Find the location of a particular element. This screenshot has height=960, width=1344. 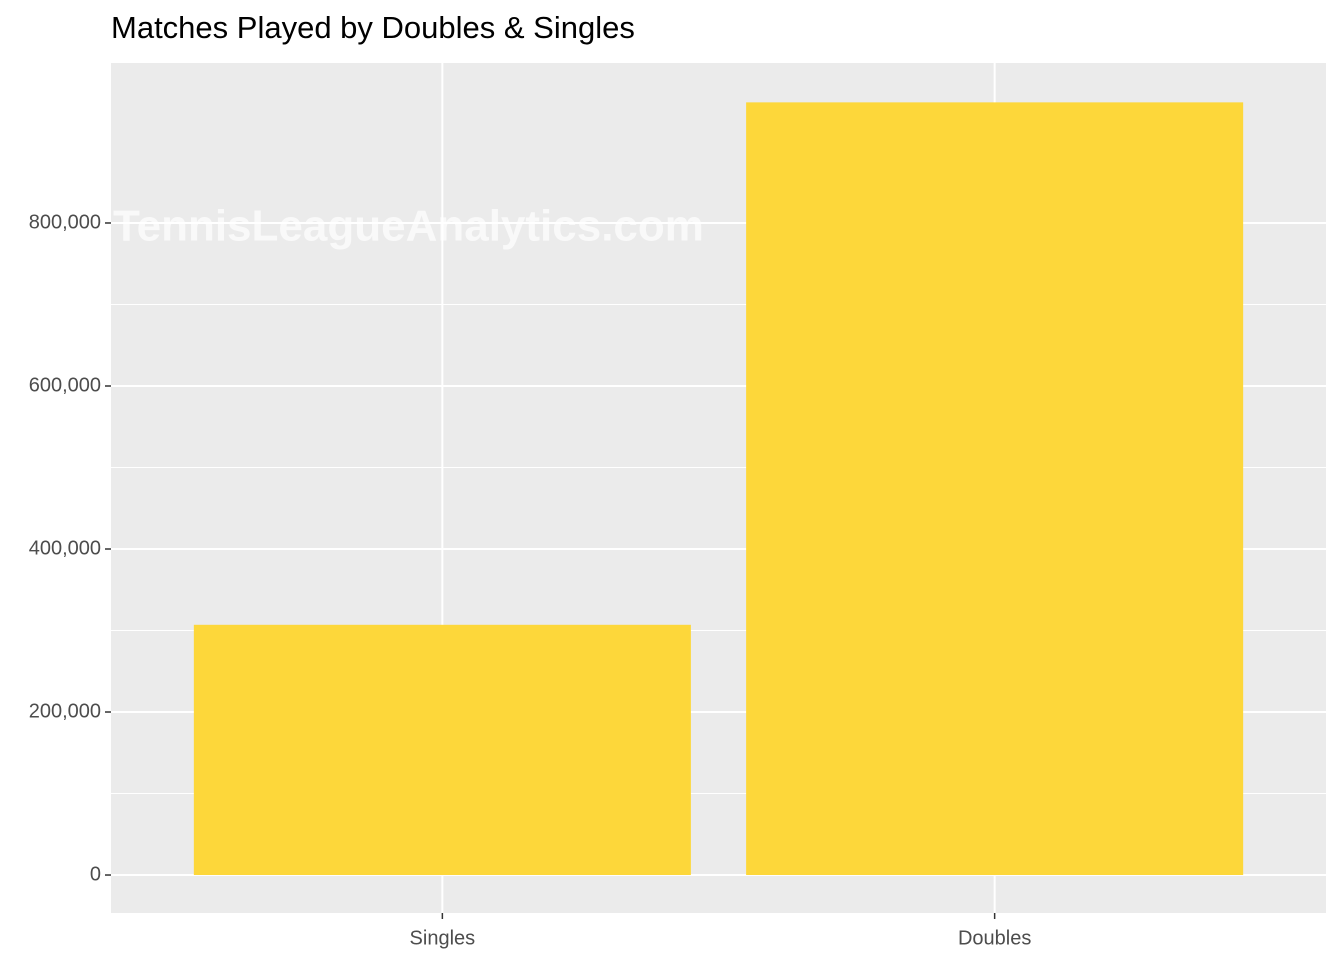

watermark: TennisLeagueAnalytics.com is located at coordinates (408, 226).